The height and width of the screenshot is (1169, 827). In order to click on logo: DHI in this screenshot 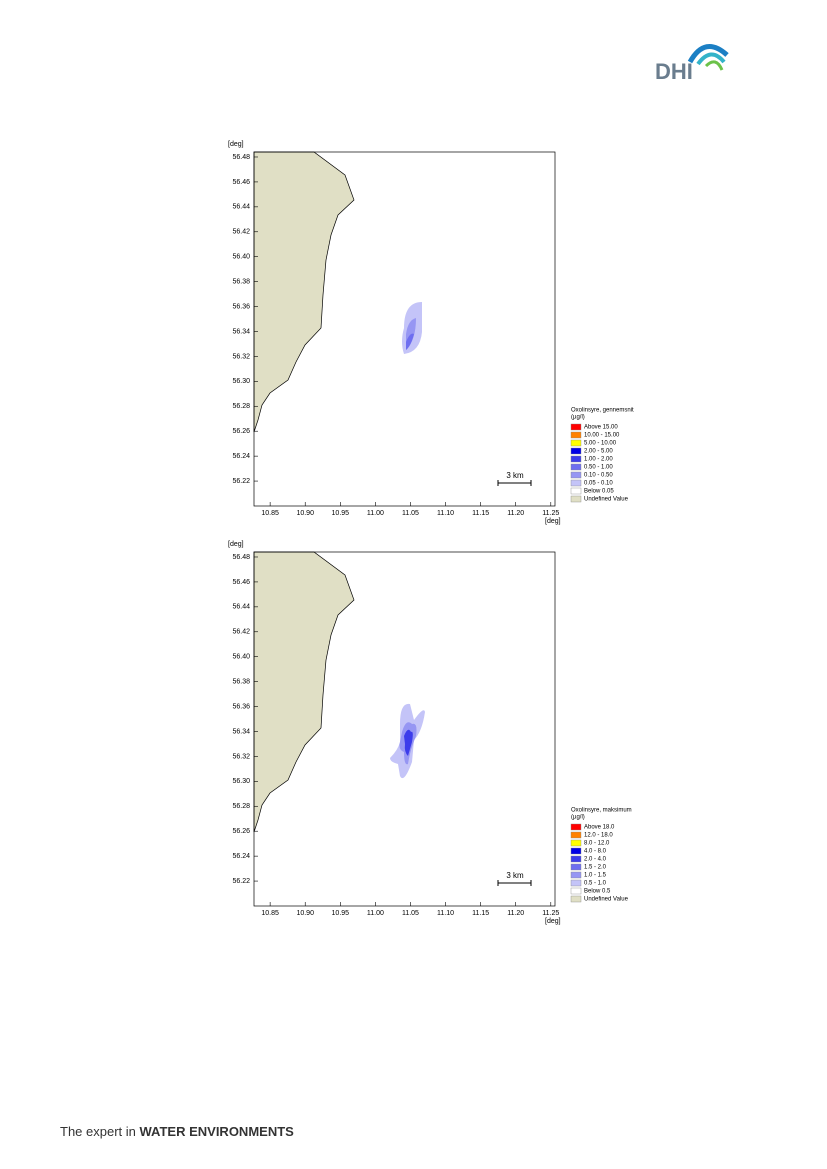, I will do `click(692, 64)`.